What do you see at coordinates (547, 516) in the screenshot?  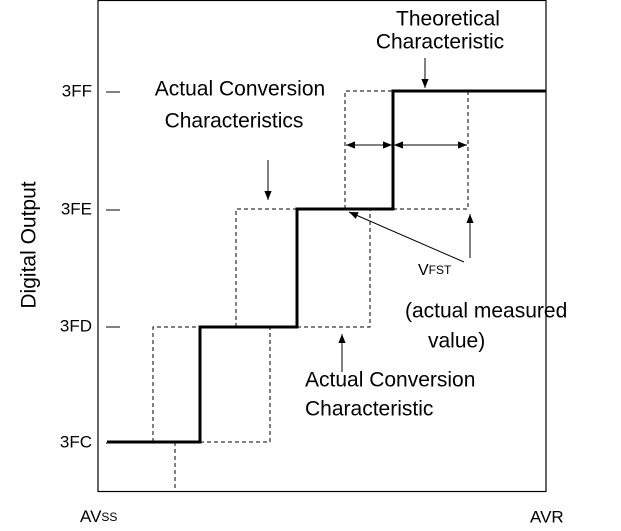 I see `x-label: AVR` at bounding box center [547, 516].